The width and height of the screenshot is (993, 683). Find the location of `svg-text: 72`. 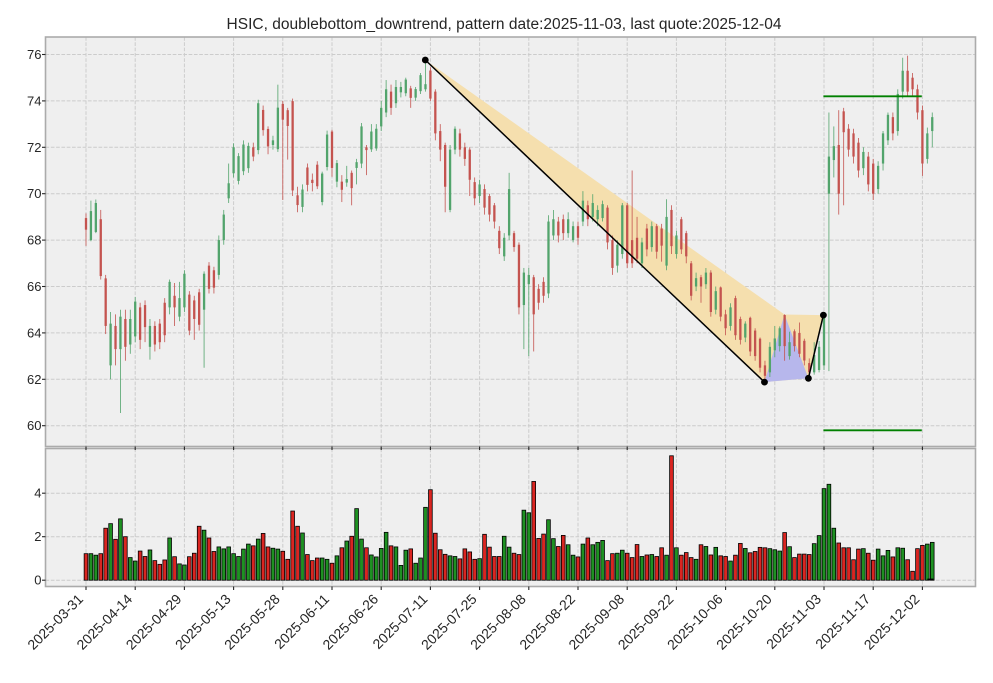

svg-text: 72 is located at coordinates (34, 147).